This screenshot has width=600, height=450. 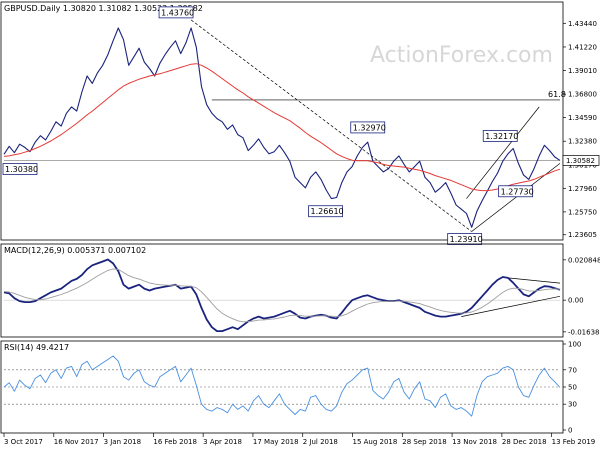 What do you see at coordinates (557, 94) in the screenshot?
I see `fib-618-label: 61.8` at bounding box center [557, 94].